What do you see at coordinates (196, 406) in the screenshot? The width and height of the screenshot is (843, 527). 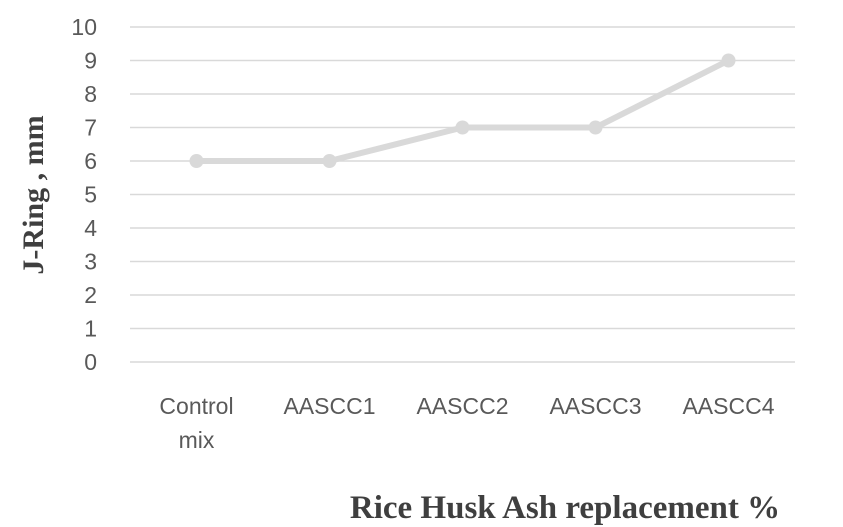 I see `x-tick-label: Control` at bounding box center [196, 406].